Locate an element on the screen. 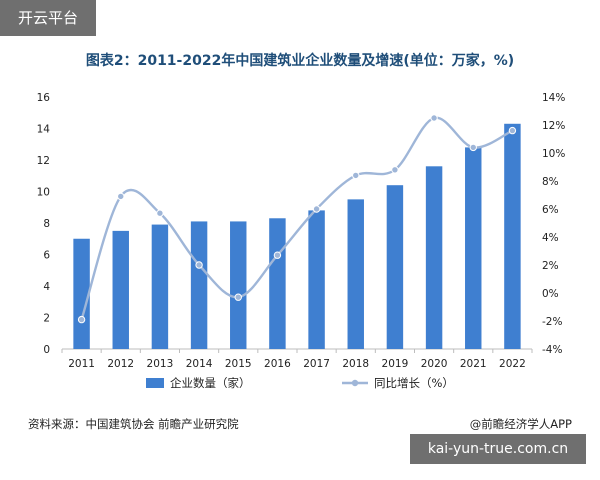 Image resolution: width=600 pixels, height=480 pixels. y-right-tick-label: -2% is located at coordinates (552, 322).